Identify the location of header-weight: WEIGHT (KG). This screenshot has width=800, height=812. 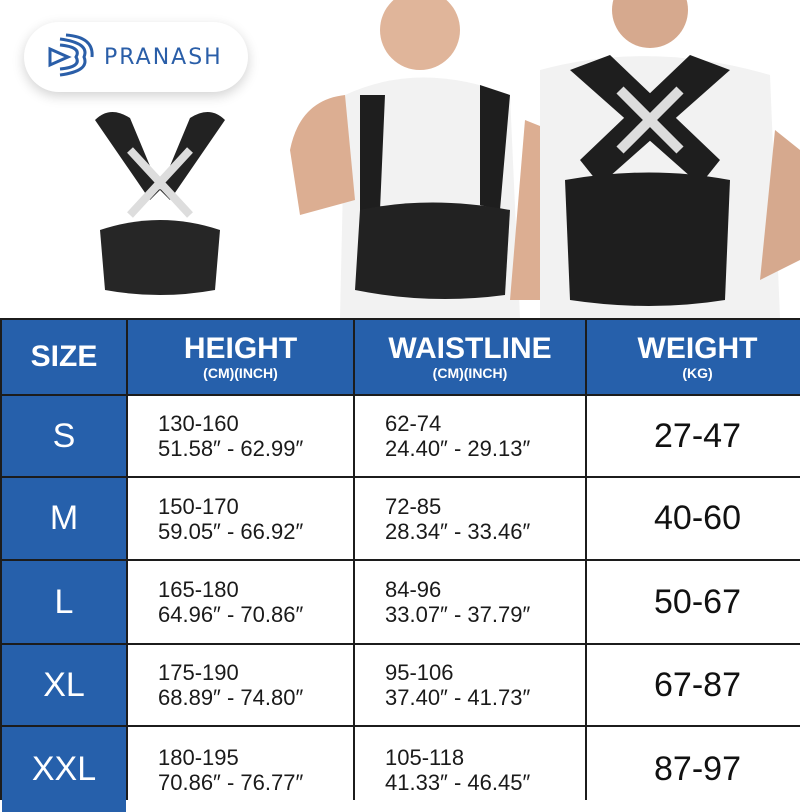
(693, 357).